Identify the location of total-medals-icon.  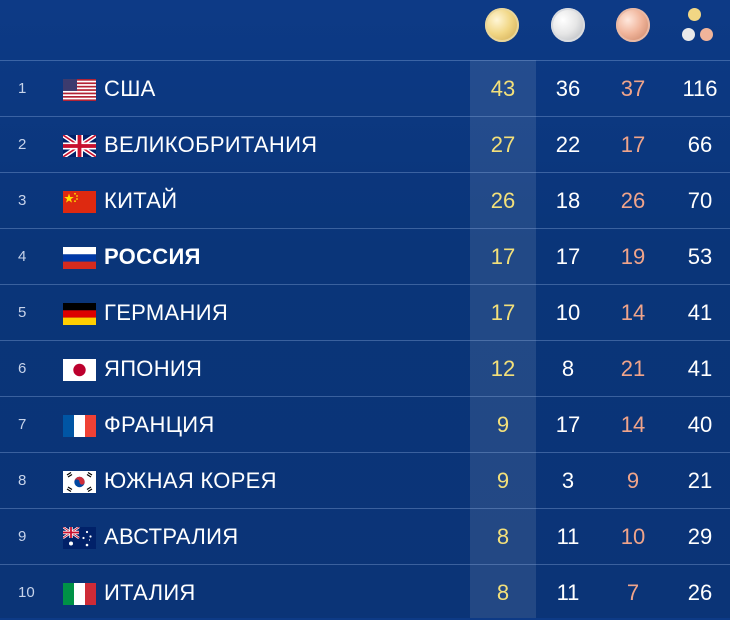
(700, 26).